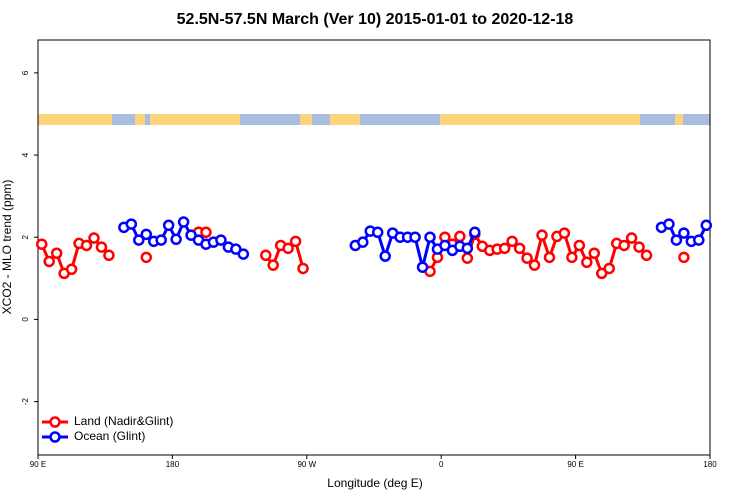  I want to click on y-axis-label: XCO2 - MLO trend (ppm), so click(7, 247).